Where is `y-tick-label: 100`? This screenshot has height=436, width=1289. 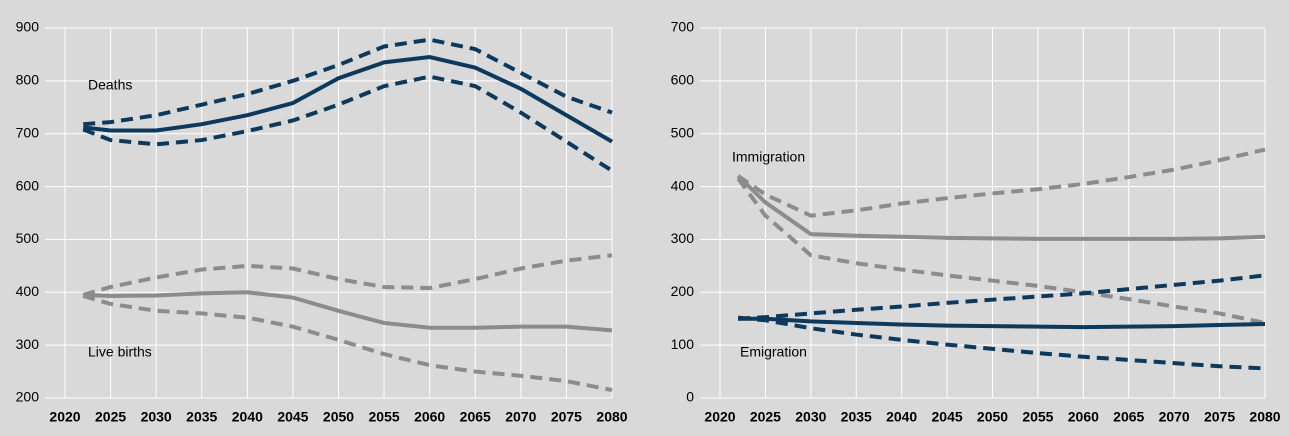 y-tick-label: 100 is located at coordinates (683, 344).